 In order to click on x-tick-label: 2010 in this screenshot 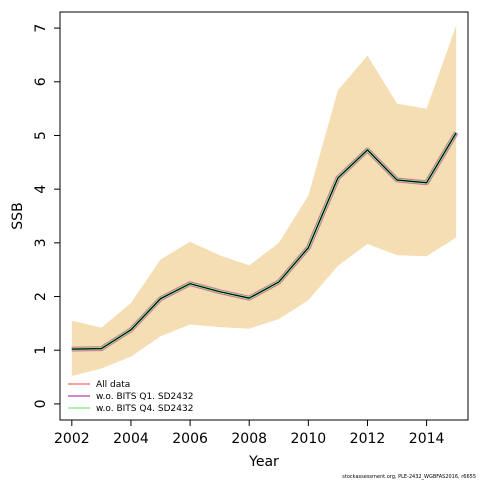, I will do `click(309, 439)`.